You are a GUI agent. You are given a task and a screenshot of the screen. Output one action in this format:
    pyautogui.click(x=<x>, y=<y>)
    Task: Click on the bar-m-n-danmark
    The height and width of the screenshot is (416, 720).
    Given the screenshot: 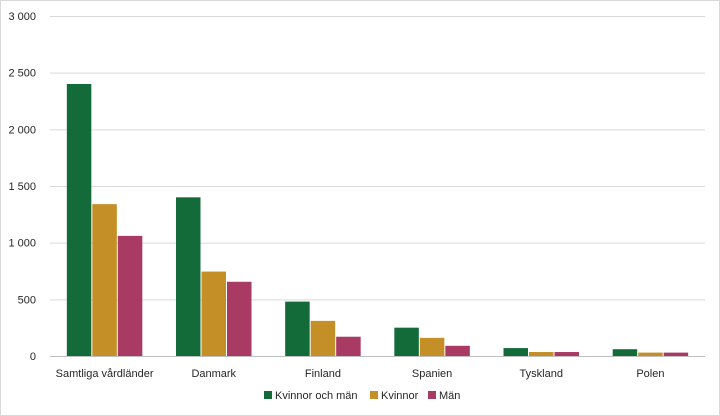 What is the action you would take?
    pyautogui.click(x=239, y=318)
    